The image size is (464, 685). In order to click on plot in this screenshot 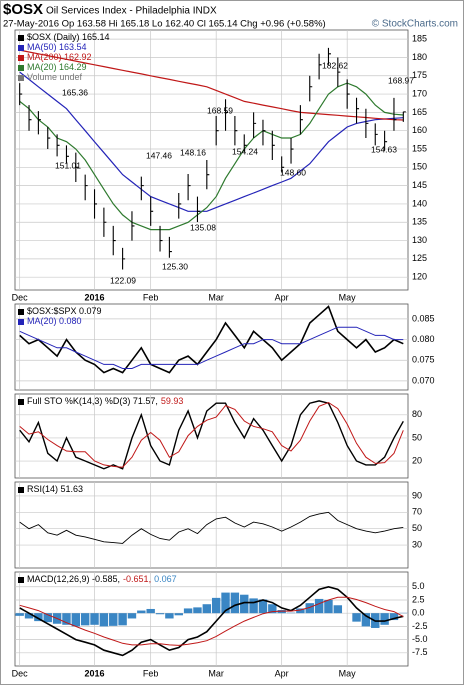, I will do `click(211, 527)`.